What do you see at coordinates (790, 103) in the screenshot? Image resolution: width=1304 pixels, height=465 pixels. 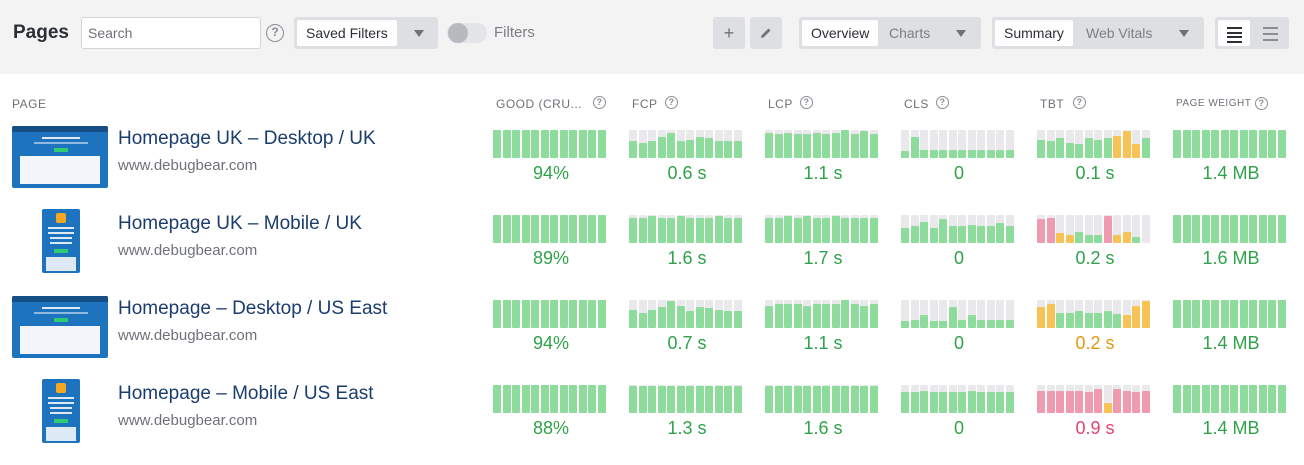 I see `column-header-lcp: LCP?` at bounding box center [790, 103].